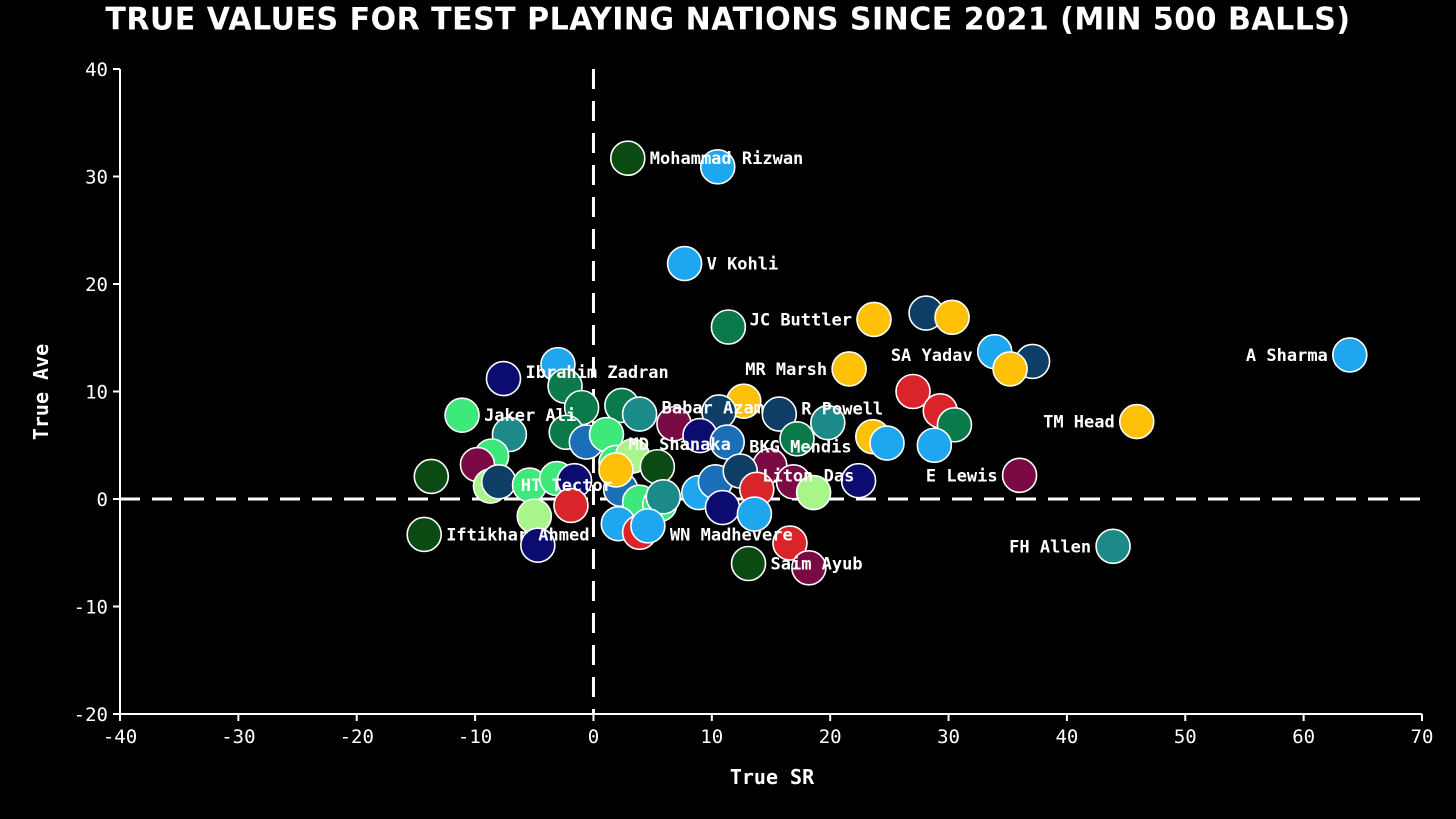  What do you see at coordinates (238, 737) in the screenshot?
I see `x-tick-label: -30` at bounding box center [238, 737].